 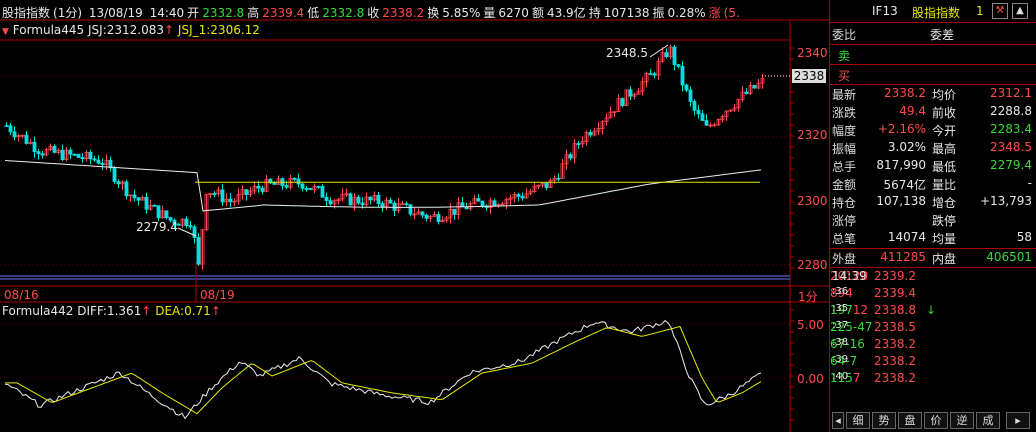 What do you see at coordinates (858, 420) in the screenshot?
I see `panel-tab: 细` at bounding box center [858, 420].